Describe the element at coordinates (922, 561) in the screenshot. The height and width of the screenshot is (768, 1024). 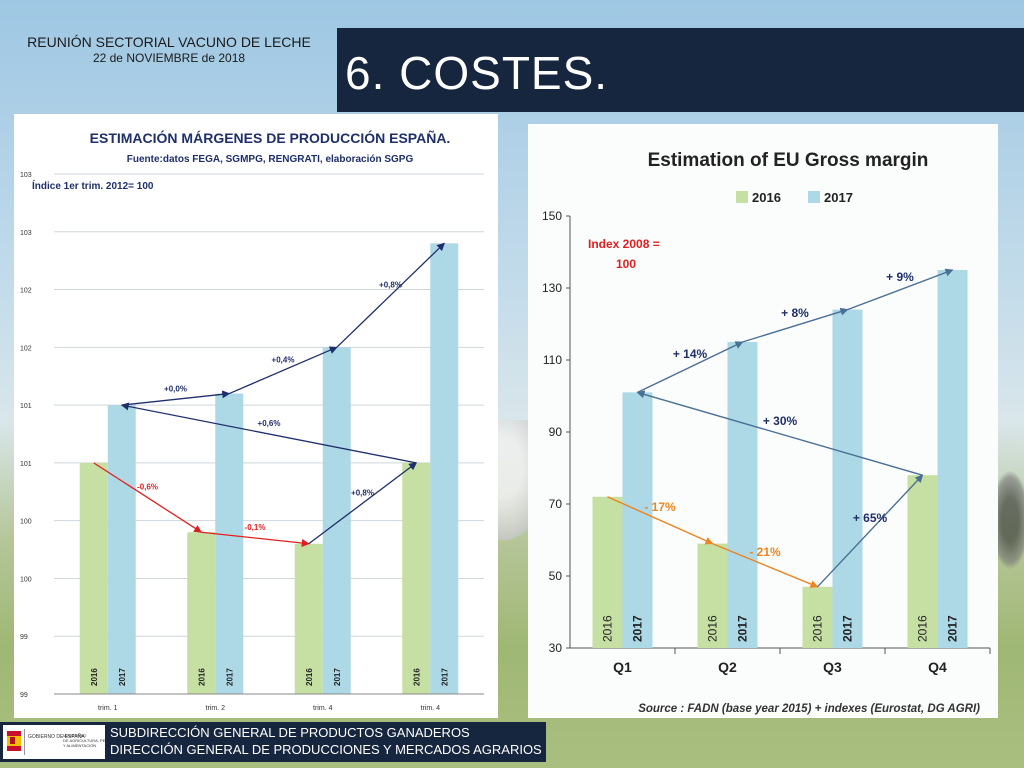
I see `bar-2016-Q4` at that location.